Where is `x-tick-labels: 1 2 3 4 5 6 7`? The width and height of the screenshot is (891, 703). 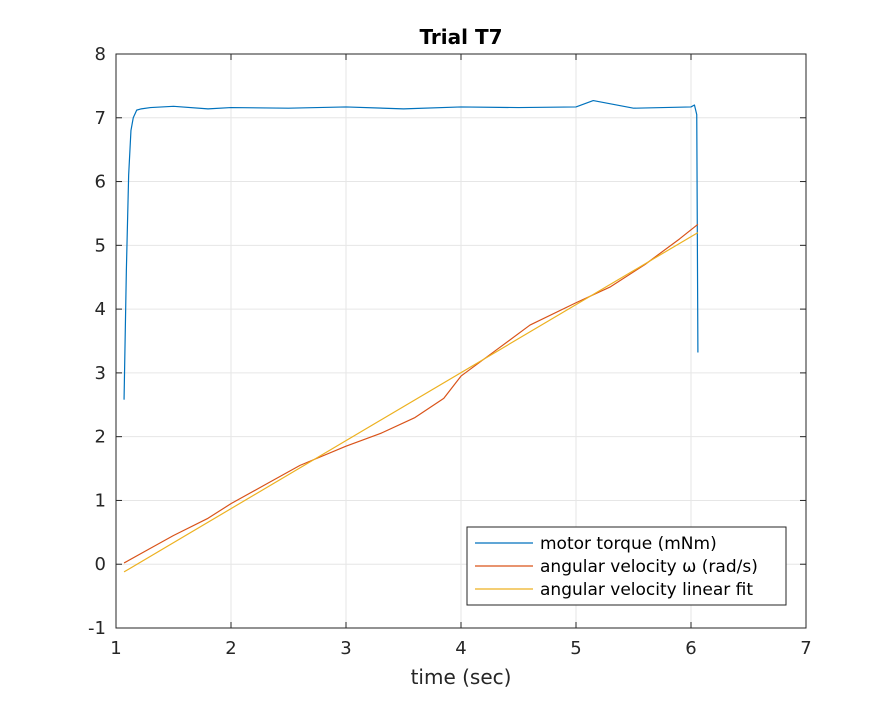
x-tick-labels: 1 2 3 4 5 6 7 is located at coordinates (460, 648).